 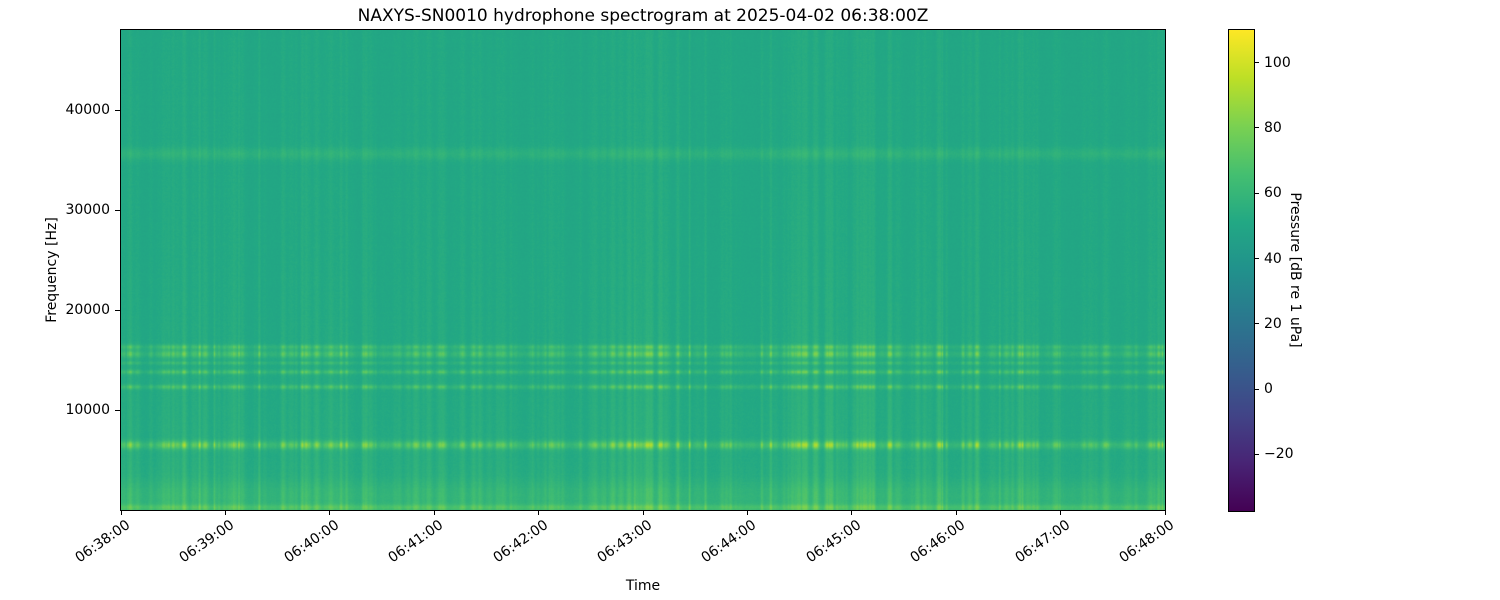 I want to click on colorbar, so click(x=1241, y=270).